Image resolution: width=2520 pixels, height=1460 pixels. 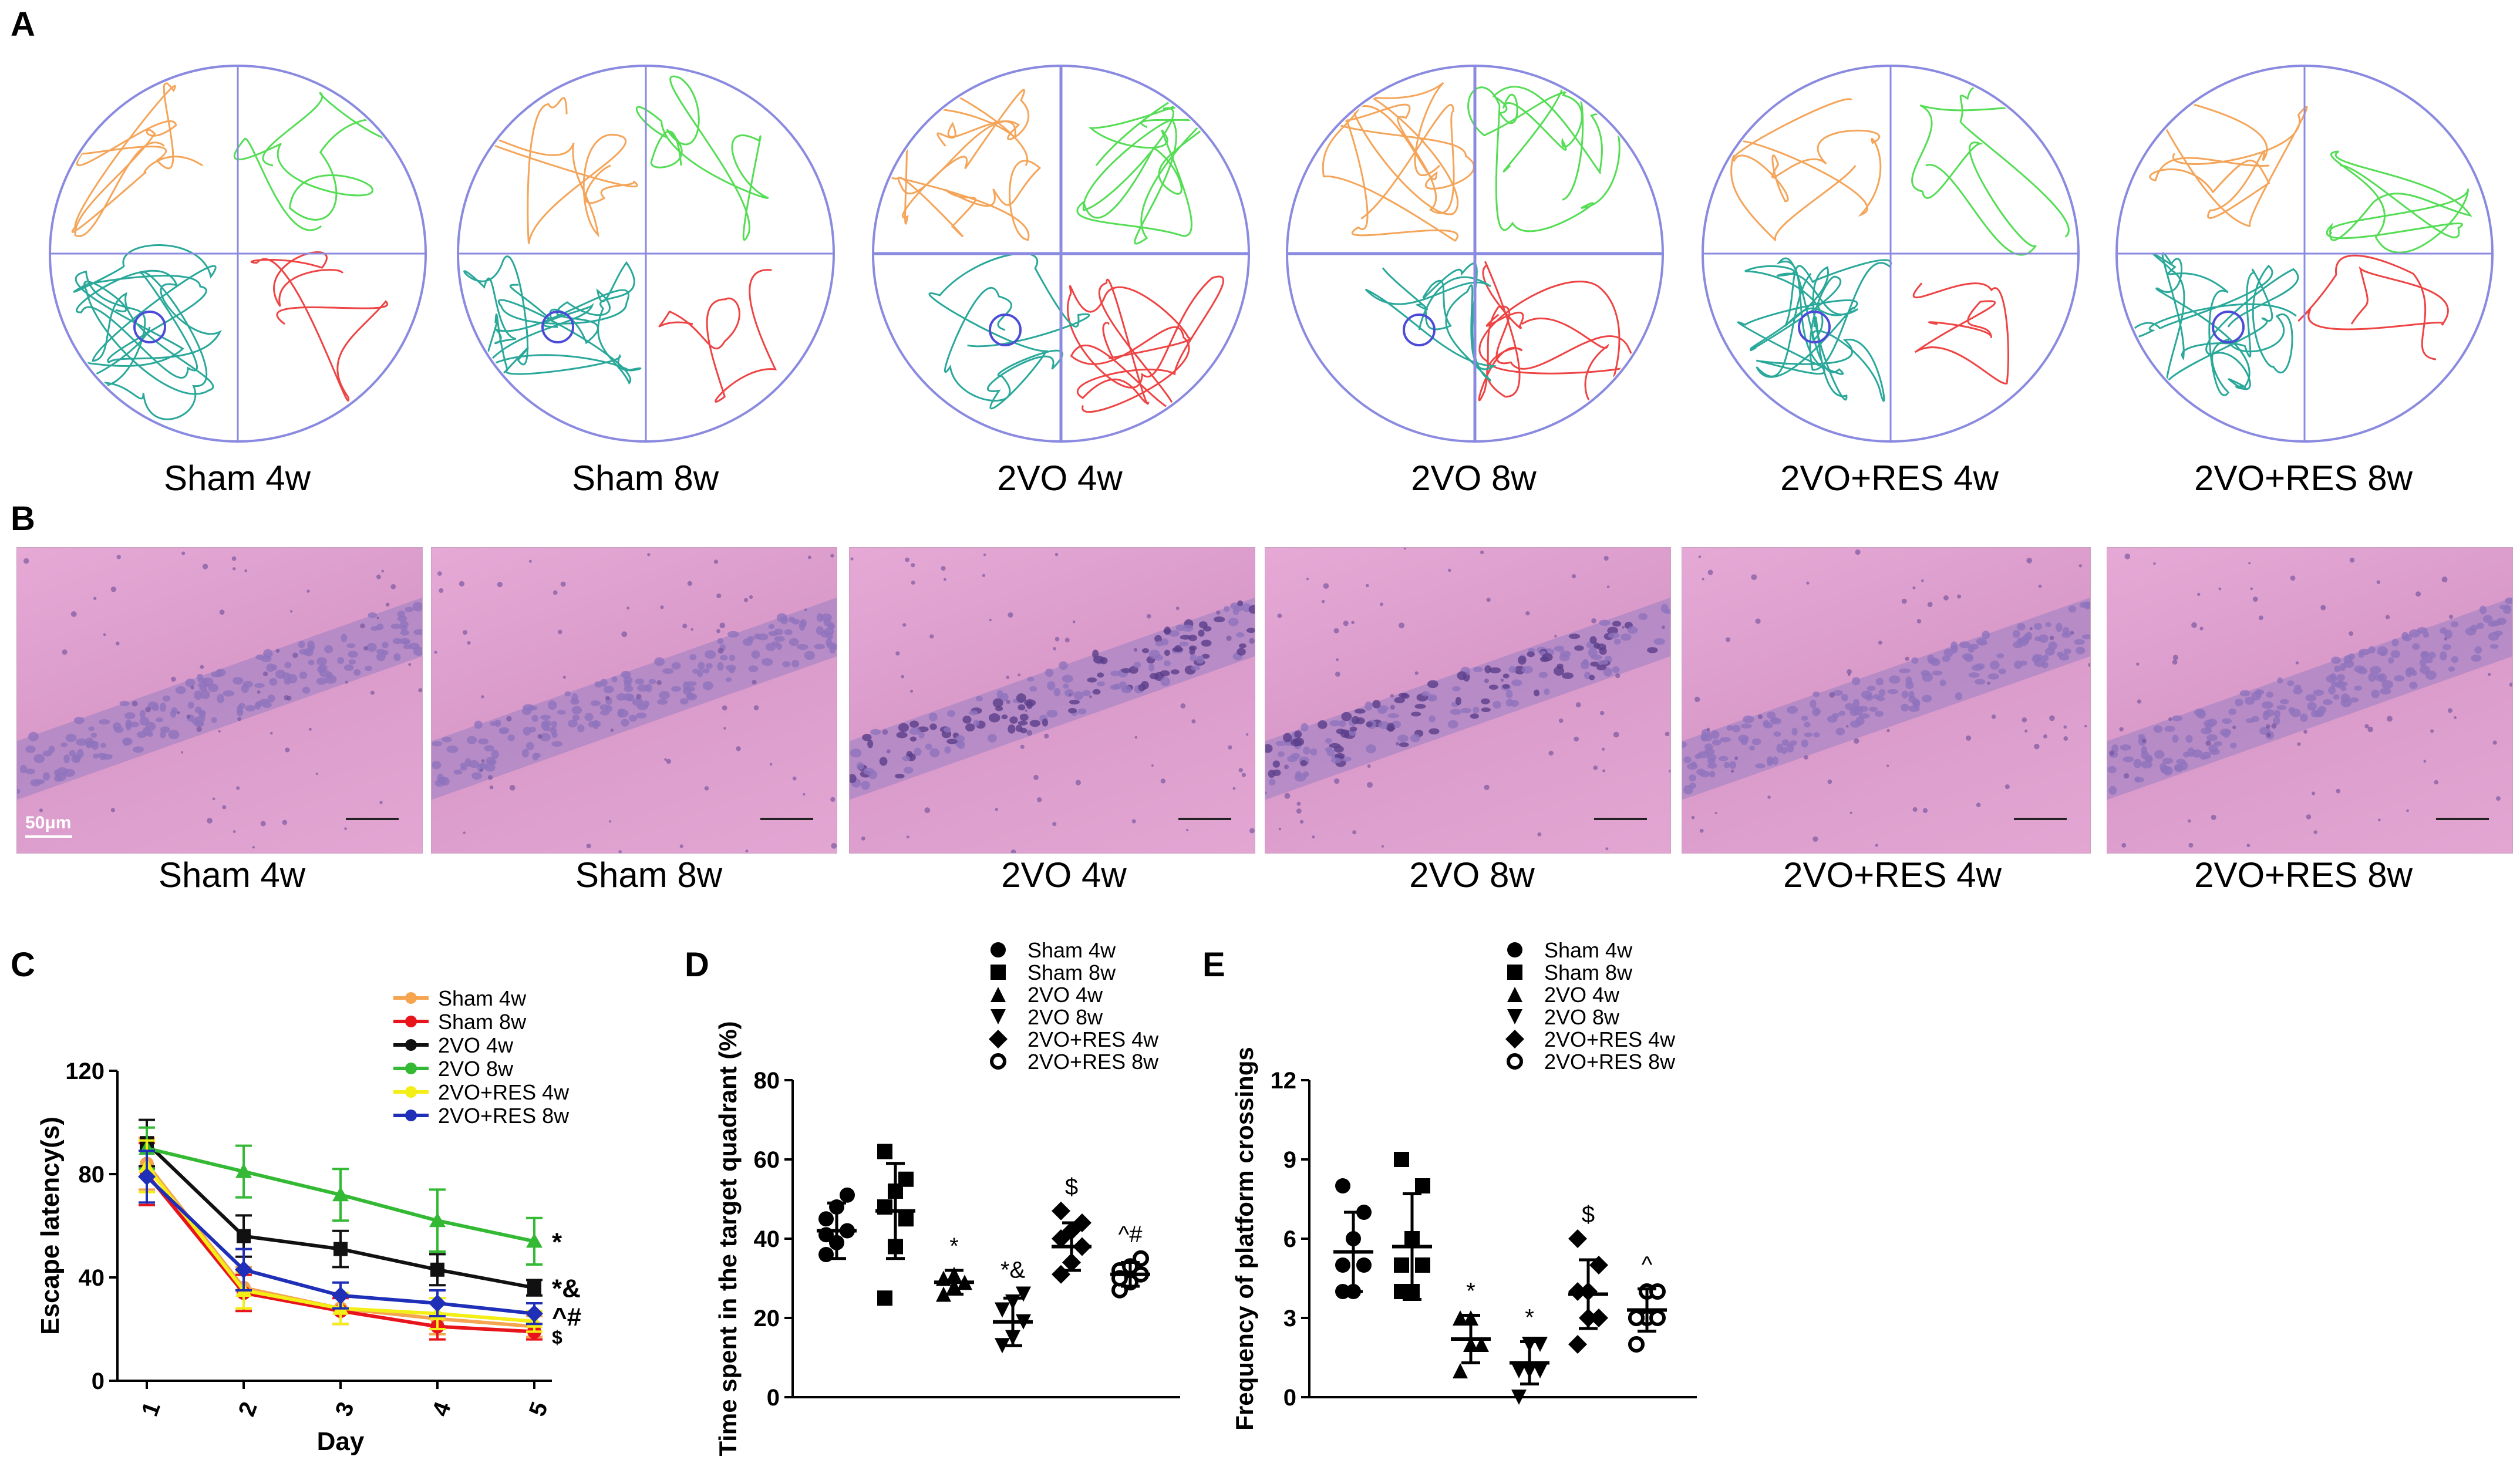 I want to click on maze-pool-outline, so click(x=1061, y=254).